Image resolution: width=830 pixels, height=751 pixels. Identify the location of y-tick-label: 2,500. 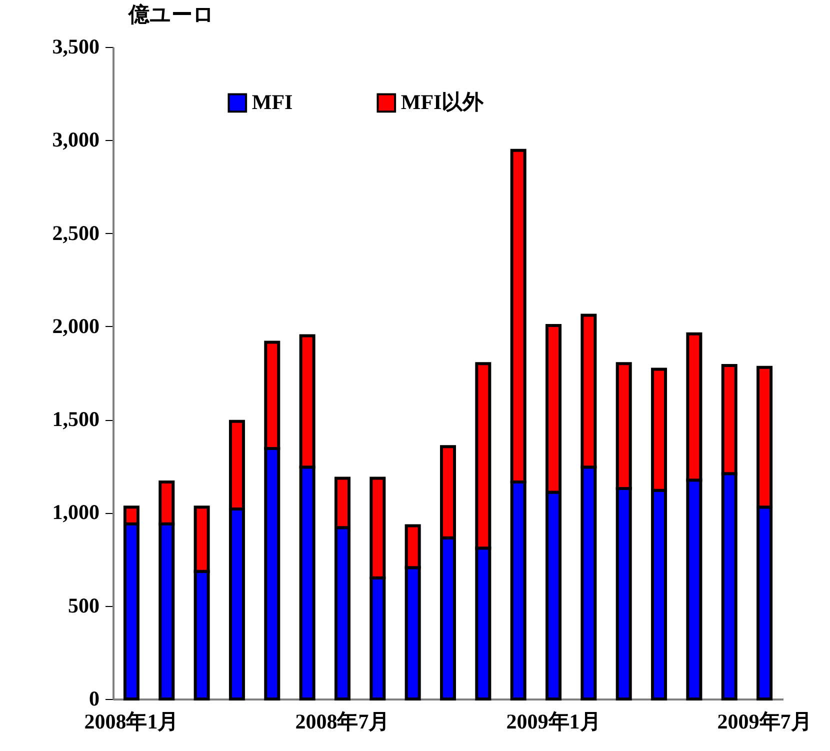
(76, 232).